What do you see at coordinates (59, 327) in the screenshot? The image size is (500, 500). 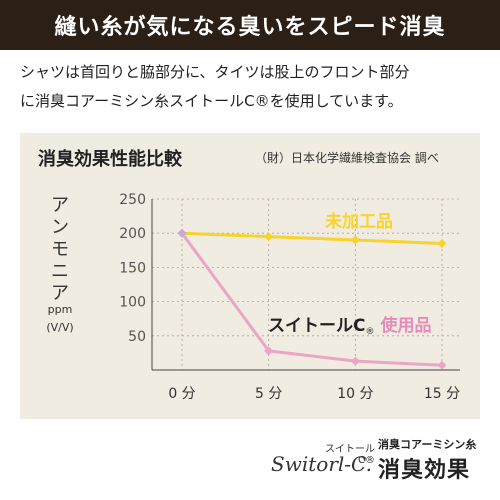 I see `y-axis-unit-2: (V/V)` at bounding box center [59, 327].